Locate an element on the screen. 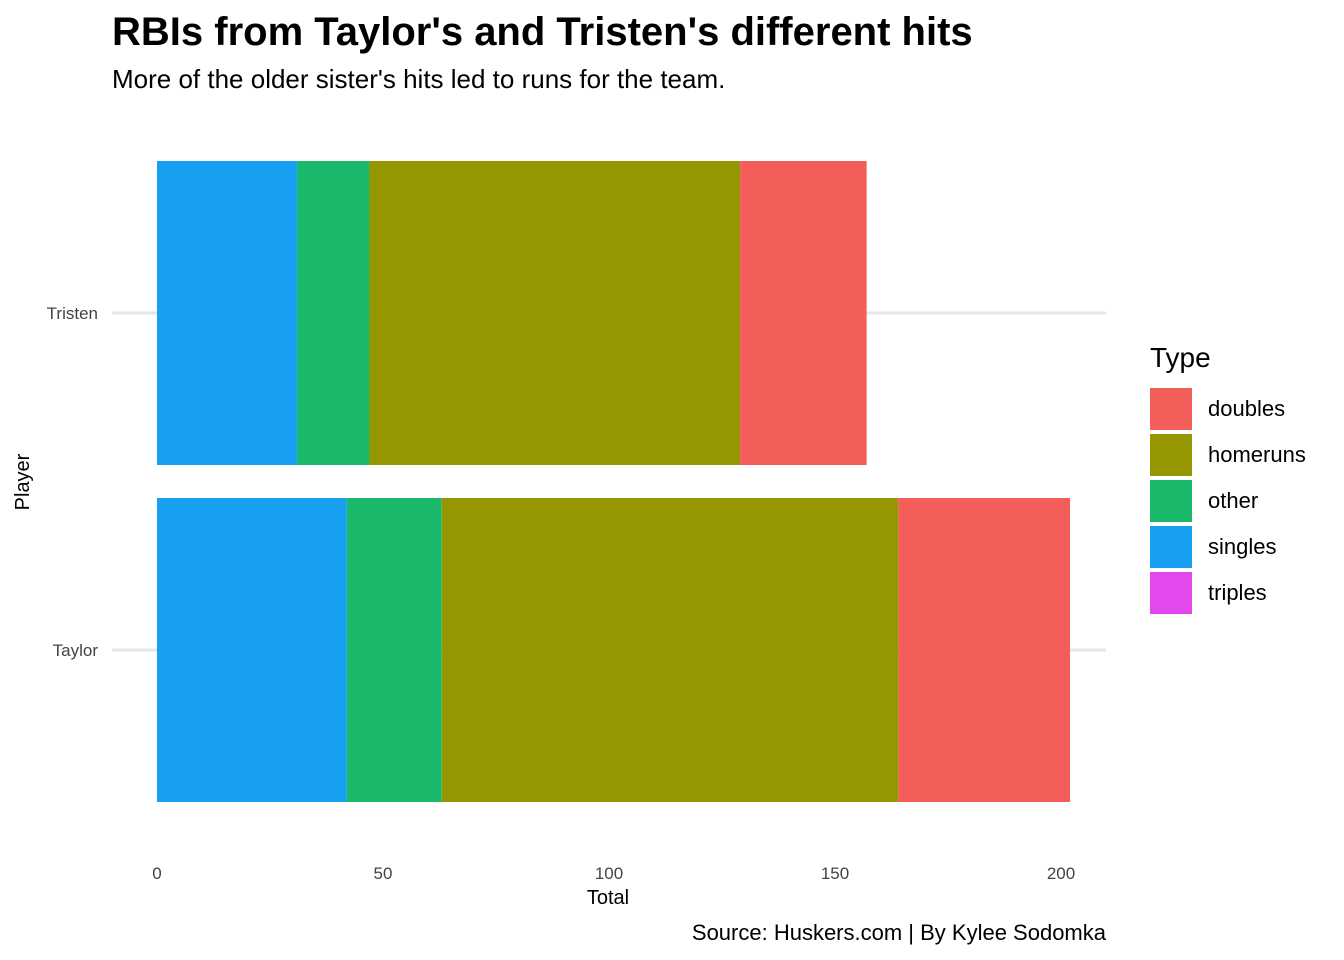  legend-label-homeruns: homeruns is located at coordinates (1257, 454).